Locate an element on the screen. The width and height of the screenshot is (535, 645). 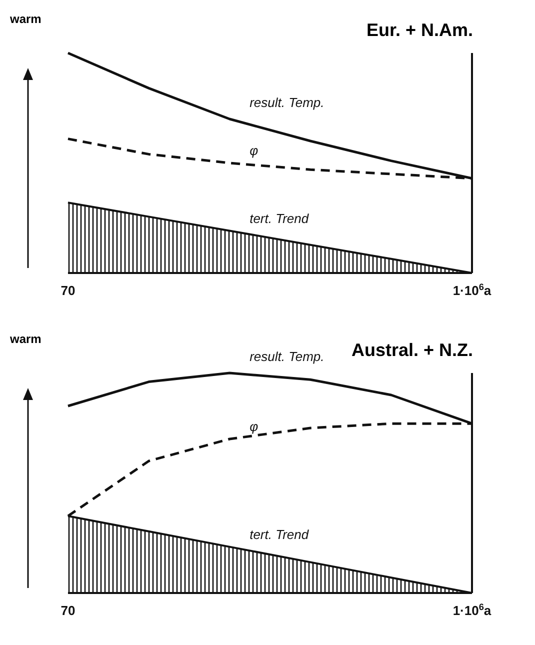
chart-title: Austral. + N.Z. is located at coordinates (412, 350).